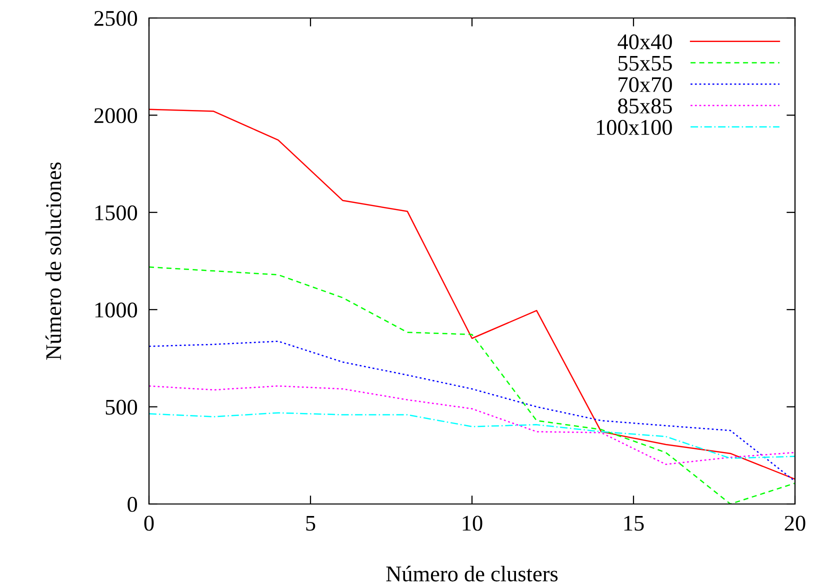  What do you see at coordinates (122, 407) in the screenshot?
I see `y-tick-label: 500` at bounding box center [122, 407].